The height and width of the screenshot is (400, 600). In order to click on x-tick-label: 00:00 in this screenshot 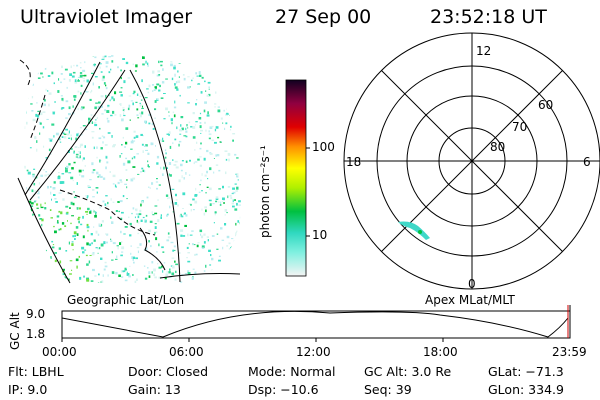, I will do `click(59, 352)`.